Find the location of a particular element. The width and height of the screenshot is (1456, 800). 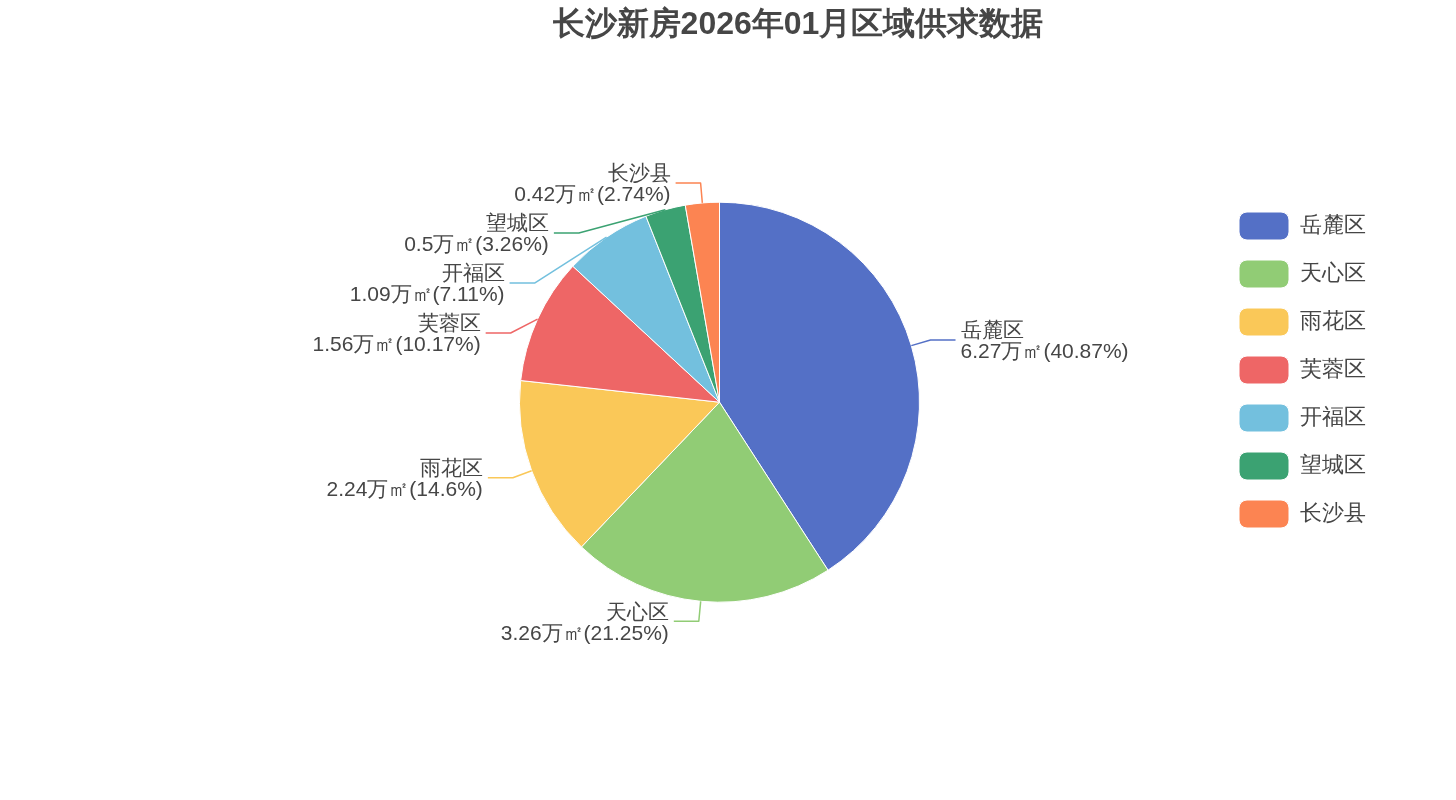

data-label: 1.09万㎡(7.11%) is located at coordinates (427, 294).